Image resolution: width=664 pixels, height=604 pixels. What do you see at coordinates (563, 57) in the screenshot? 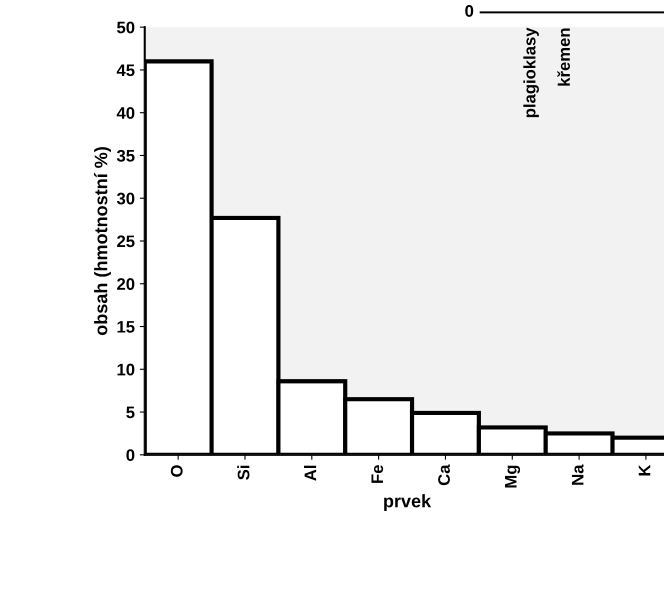
I see `annotation: křemen` at bounding box center [563, 57].